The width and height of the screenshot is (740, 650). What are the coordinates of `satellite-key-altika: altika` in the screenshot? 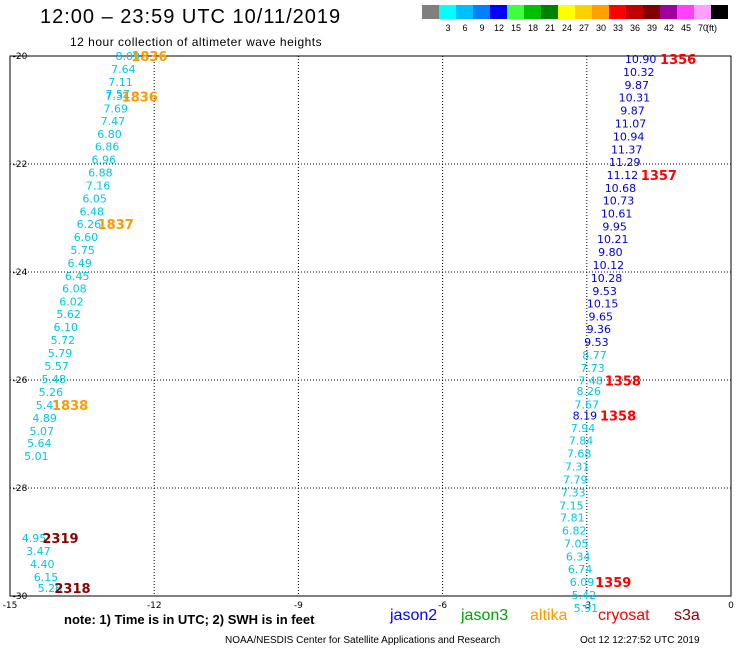 It's located at (549, 615).